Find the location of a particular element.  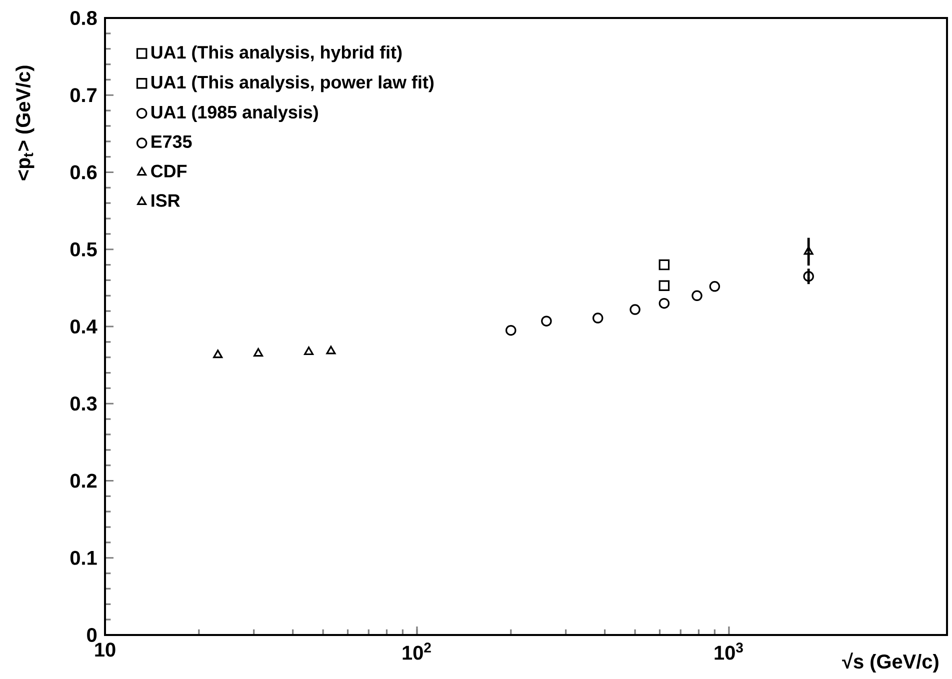

y-tick-label: 0.1 is located at coordinates (83, 557).